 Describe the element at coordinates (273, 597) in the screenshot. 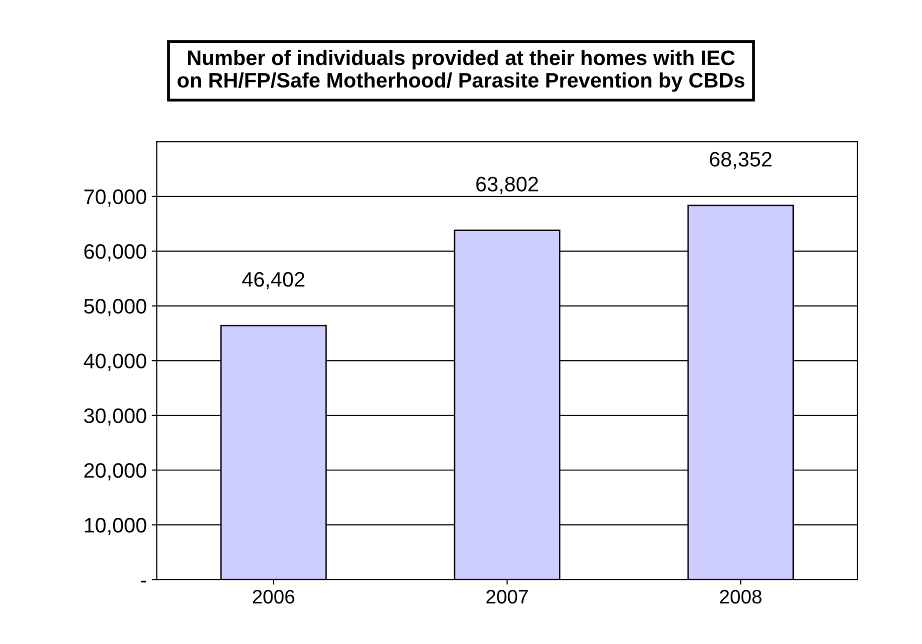

I see `x-tick-label: 2006` at that location.